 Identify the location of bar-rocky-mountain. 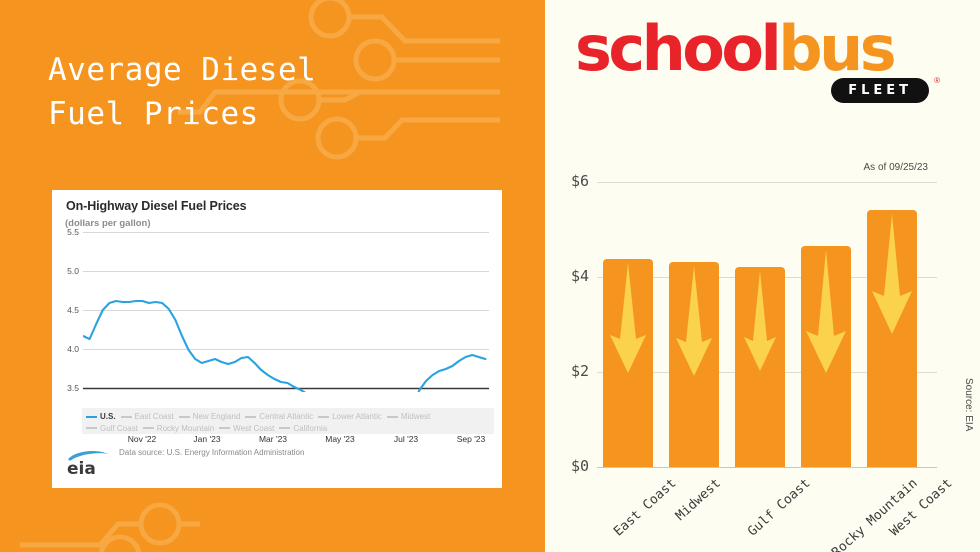
(826, 356).